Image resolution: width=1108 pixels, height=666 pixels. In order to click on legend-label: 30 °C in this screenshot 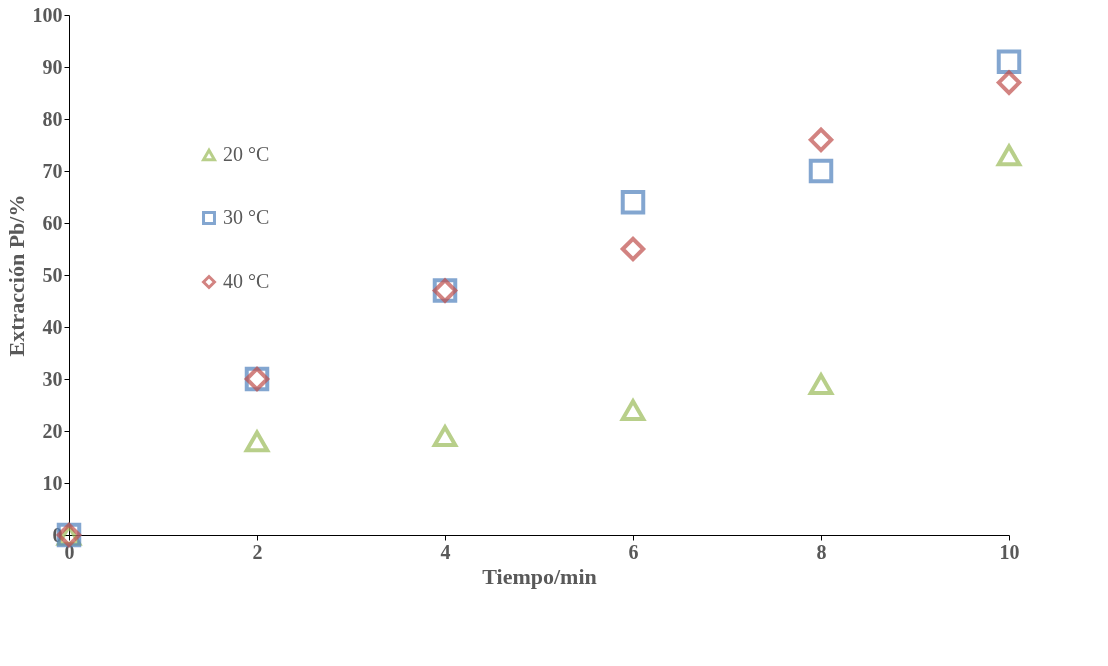, I will do `click(246, 217)`.